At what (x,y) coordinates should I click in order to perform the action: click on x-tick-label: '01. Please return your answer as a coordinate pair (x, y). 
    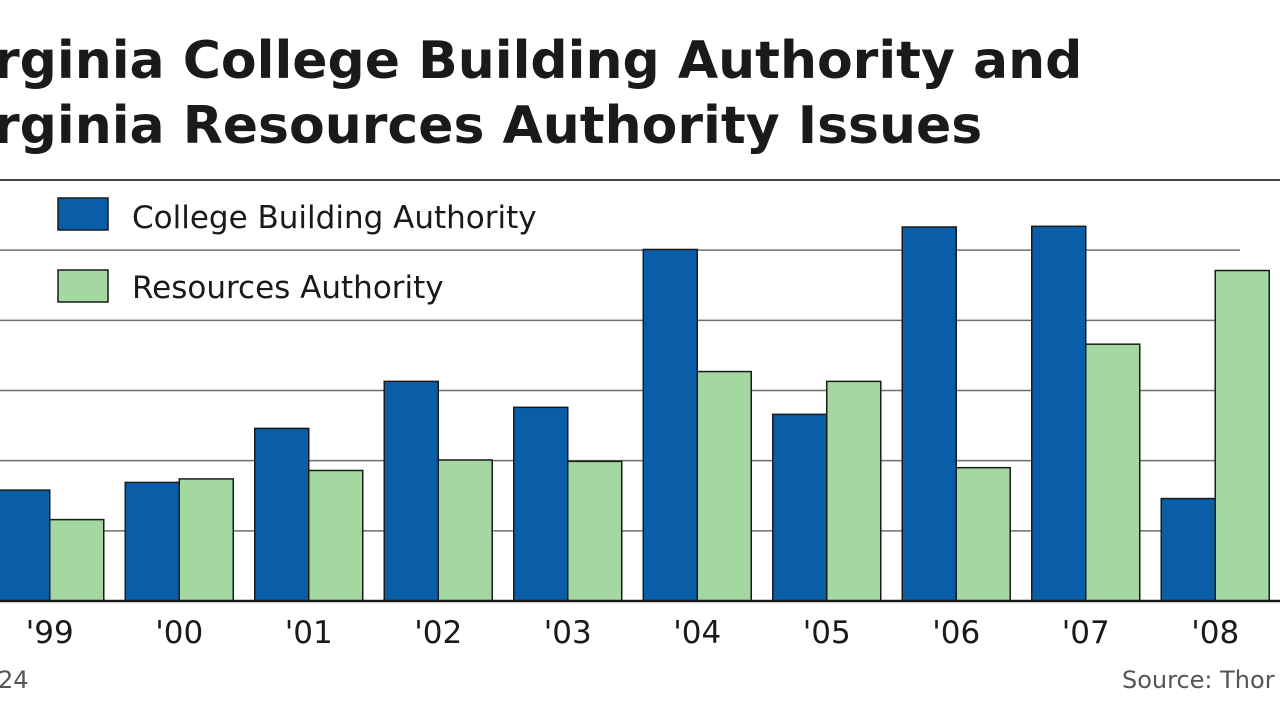
    Looking at the image, I should click on (309, 633).